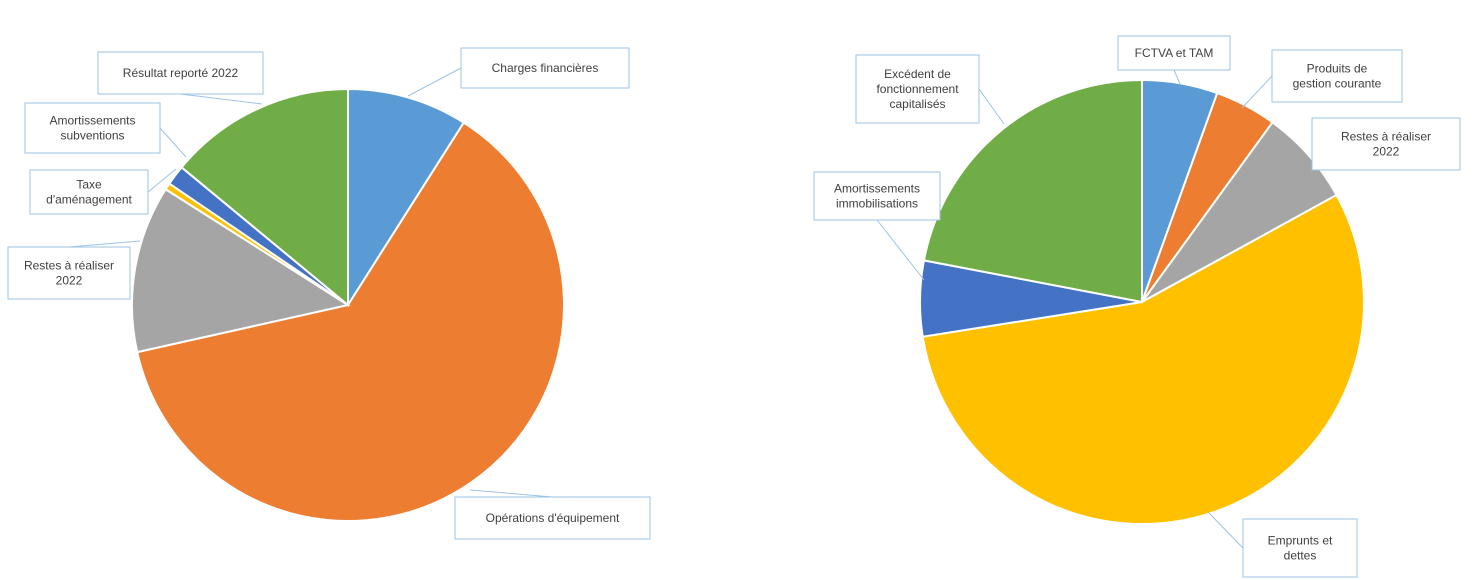 This screenshot has height=580, width=1473. I want to click on leader-line-excedent-de-fonctionnement-capitalises, so click(991, 106).